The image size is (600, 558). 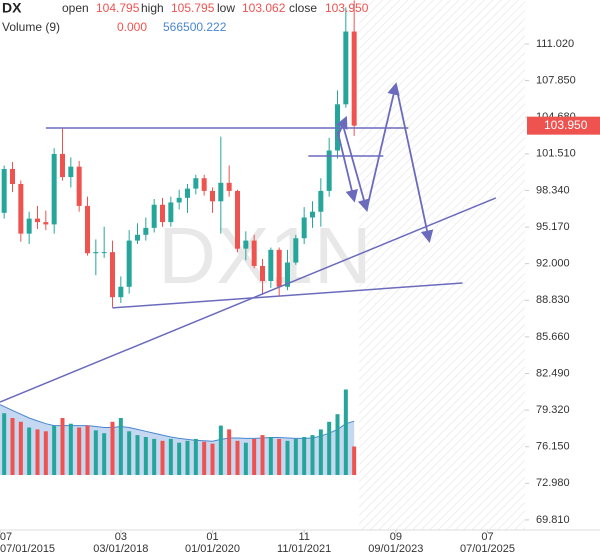 What do you see at coordinates (347, 166) in the screenshot?
I see `arrow` at bounding box center [347, 166].